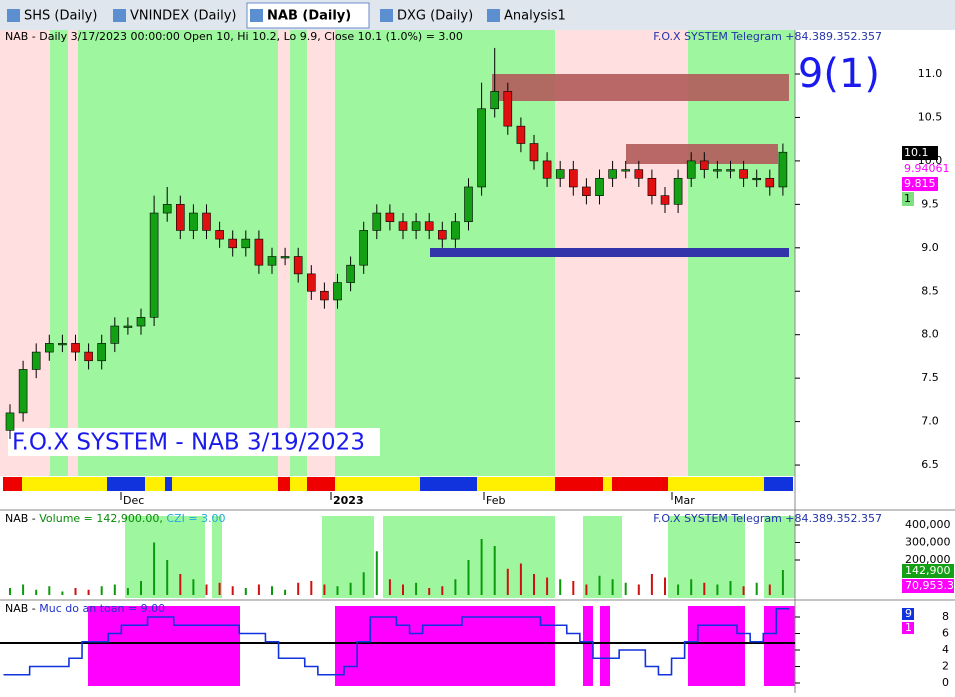 The image size is (955, 697). Describe the element at coordinates (928, 570) in the screenshot. I see `volume-tag-label: 142,900` at that location.